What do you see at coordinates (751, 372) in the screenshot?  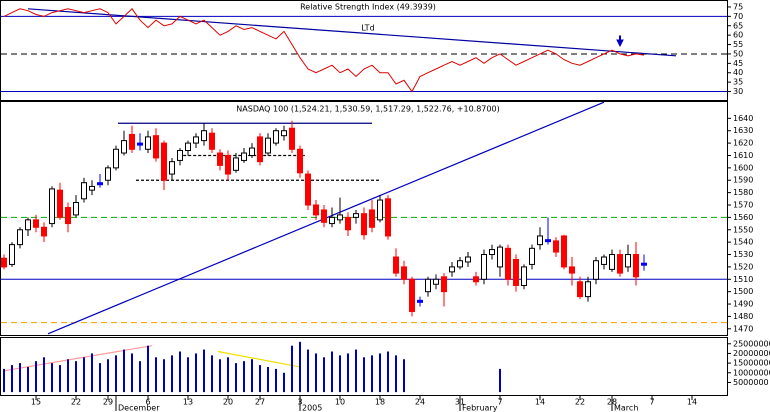 I see `y-tick-label: 10000000` at bounding box center [751, 372].